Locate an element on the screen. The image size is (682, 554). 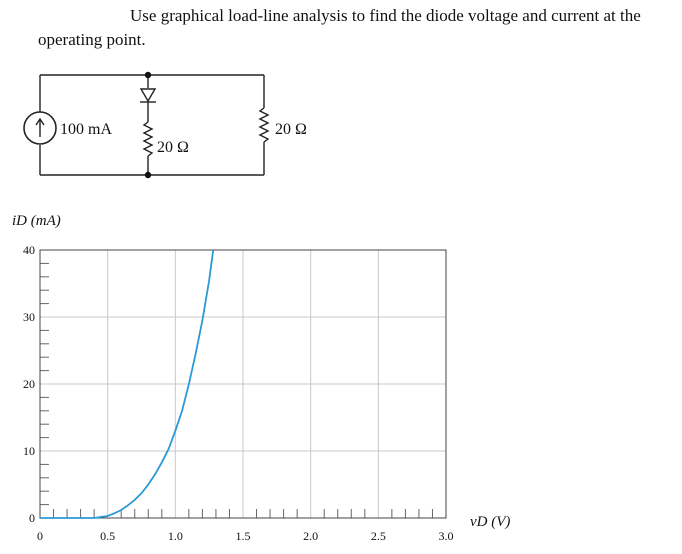
right-resistor-label: 20 Ω is located at coordinates (291, 129).